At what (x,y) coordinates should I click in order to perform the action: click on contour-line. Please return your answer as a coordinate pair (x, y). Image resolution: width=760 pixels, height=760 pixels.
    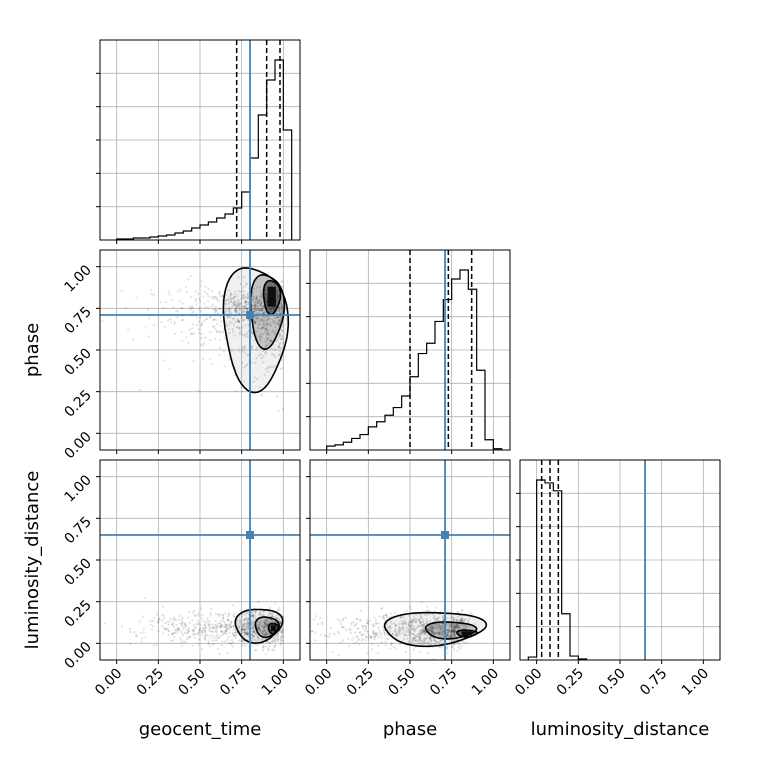
    Looking at the image, I should click on (273, 628).